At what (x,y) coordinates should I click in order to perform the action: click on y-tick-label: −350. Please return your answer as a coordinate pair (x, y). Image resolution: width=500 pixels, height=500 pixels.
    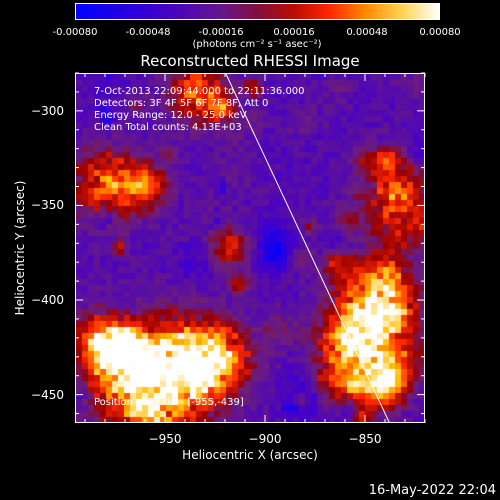
    Looking at the image, I should click on (47, 205).